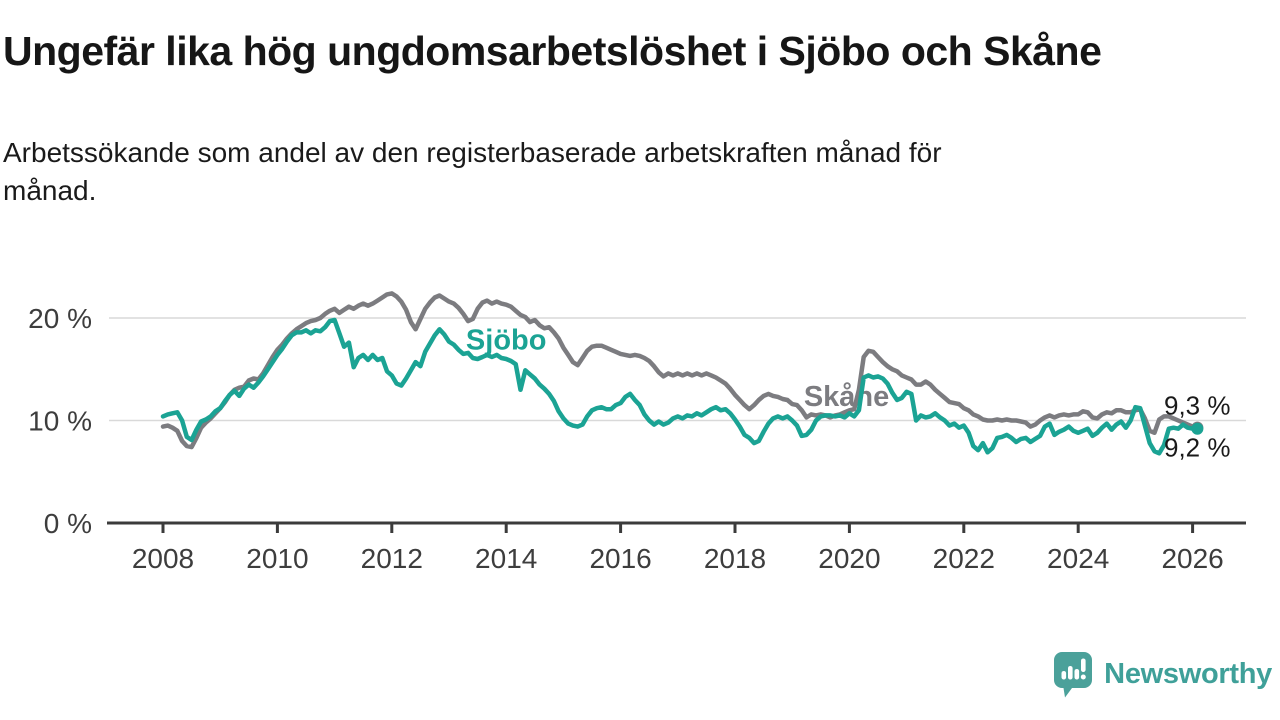  I want to click on series-label-skane: Skåne, so click(846, 397).